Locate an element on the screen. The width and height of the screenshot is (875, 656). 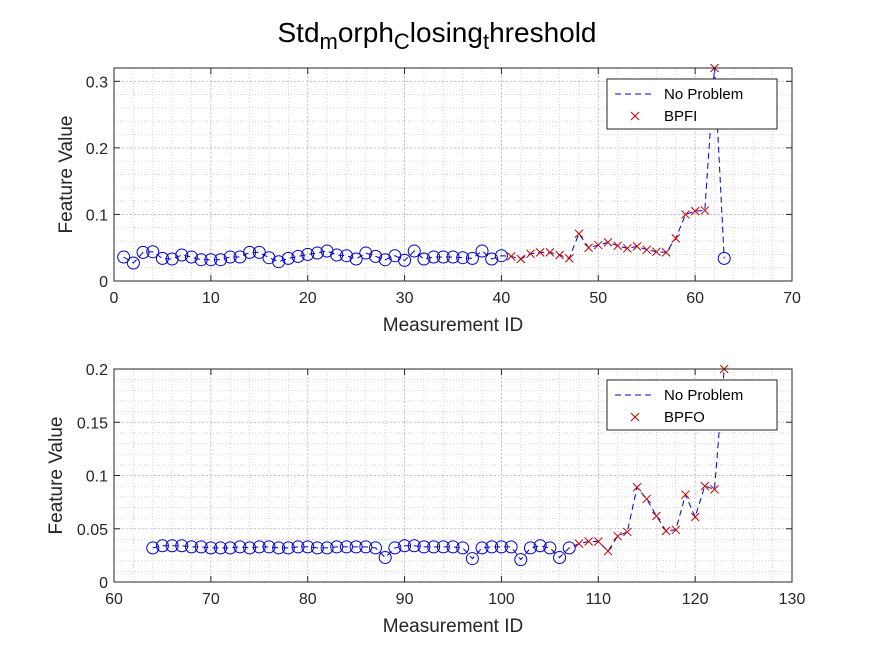
title-part-4: losing is located at coordinates (446, 32).